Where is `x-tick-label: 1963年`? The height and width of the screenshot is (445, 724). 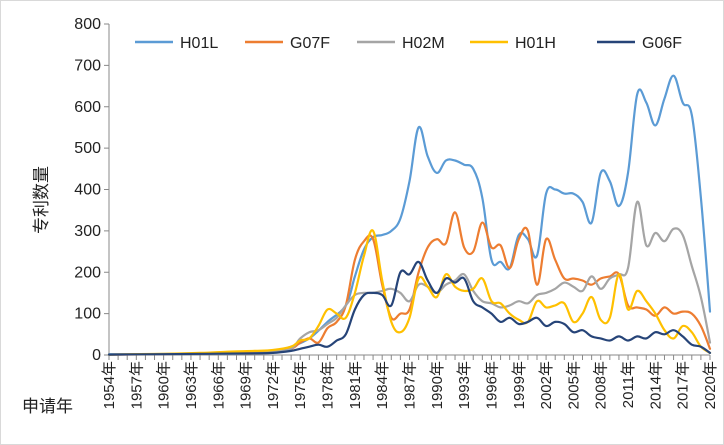 x-tick-label: 1963年 is located at coordinates (191, 385).